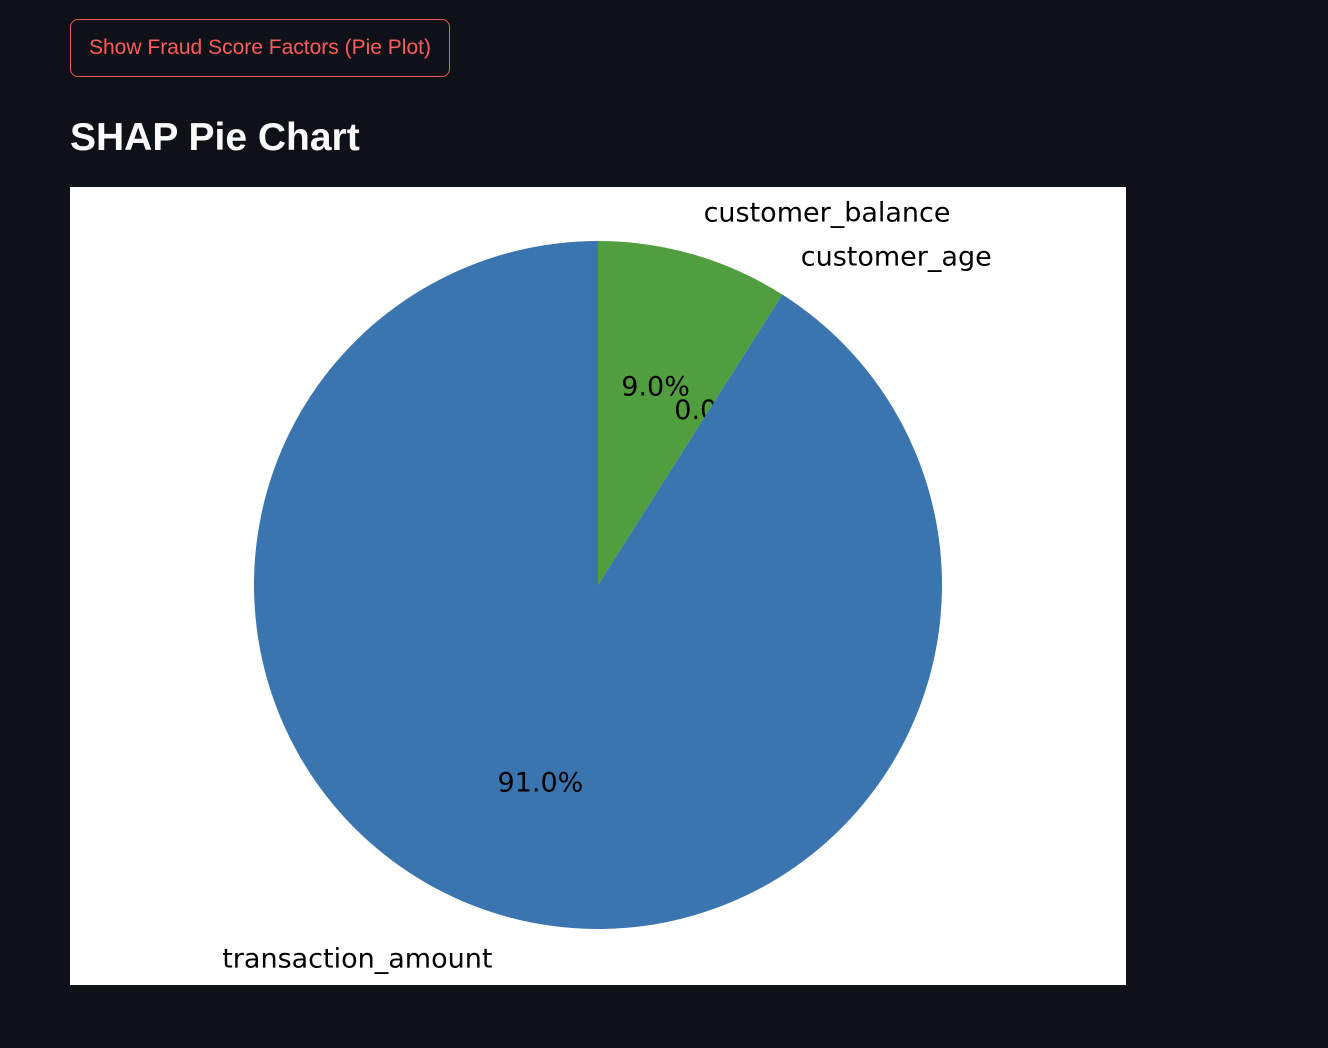 Image resolution: width=1328 pixels, height=1048 pixels. Describe the element at coordinates (896, 257) in the screenshot. I see `pie-label-customer-age: customer_age` at that location.